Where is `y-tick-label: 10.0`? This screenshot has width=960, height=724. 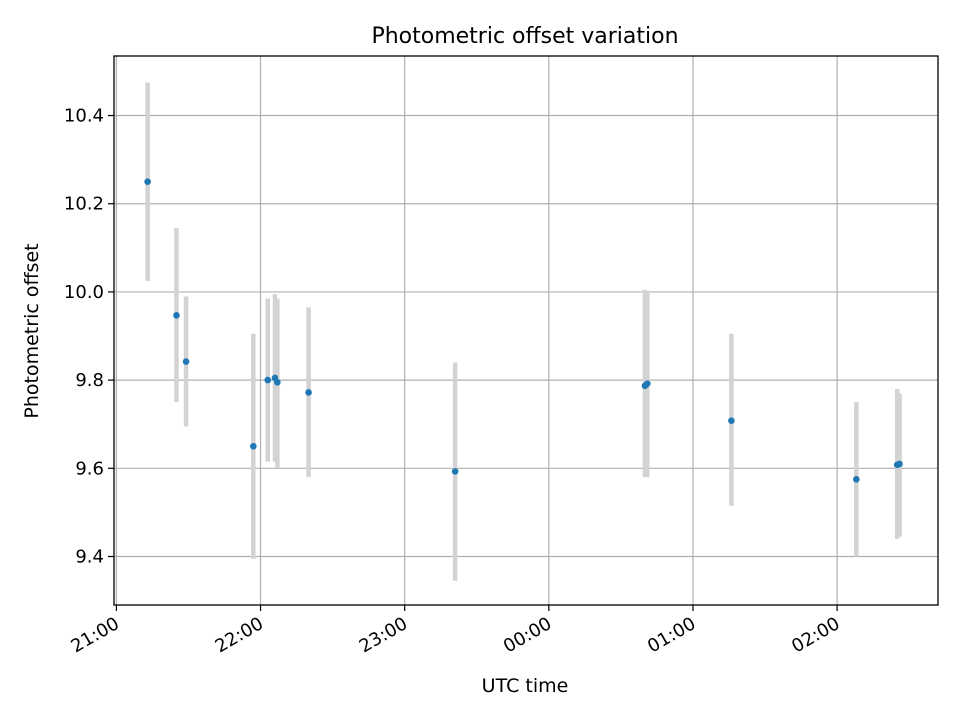
y-tick-label: 10.0 is located at coordinates (84, 292).